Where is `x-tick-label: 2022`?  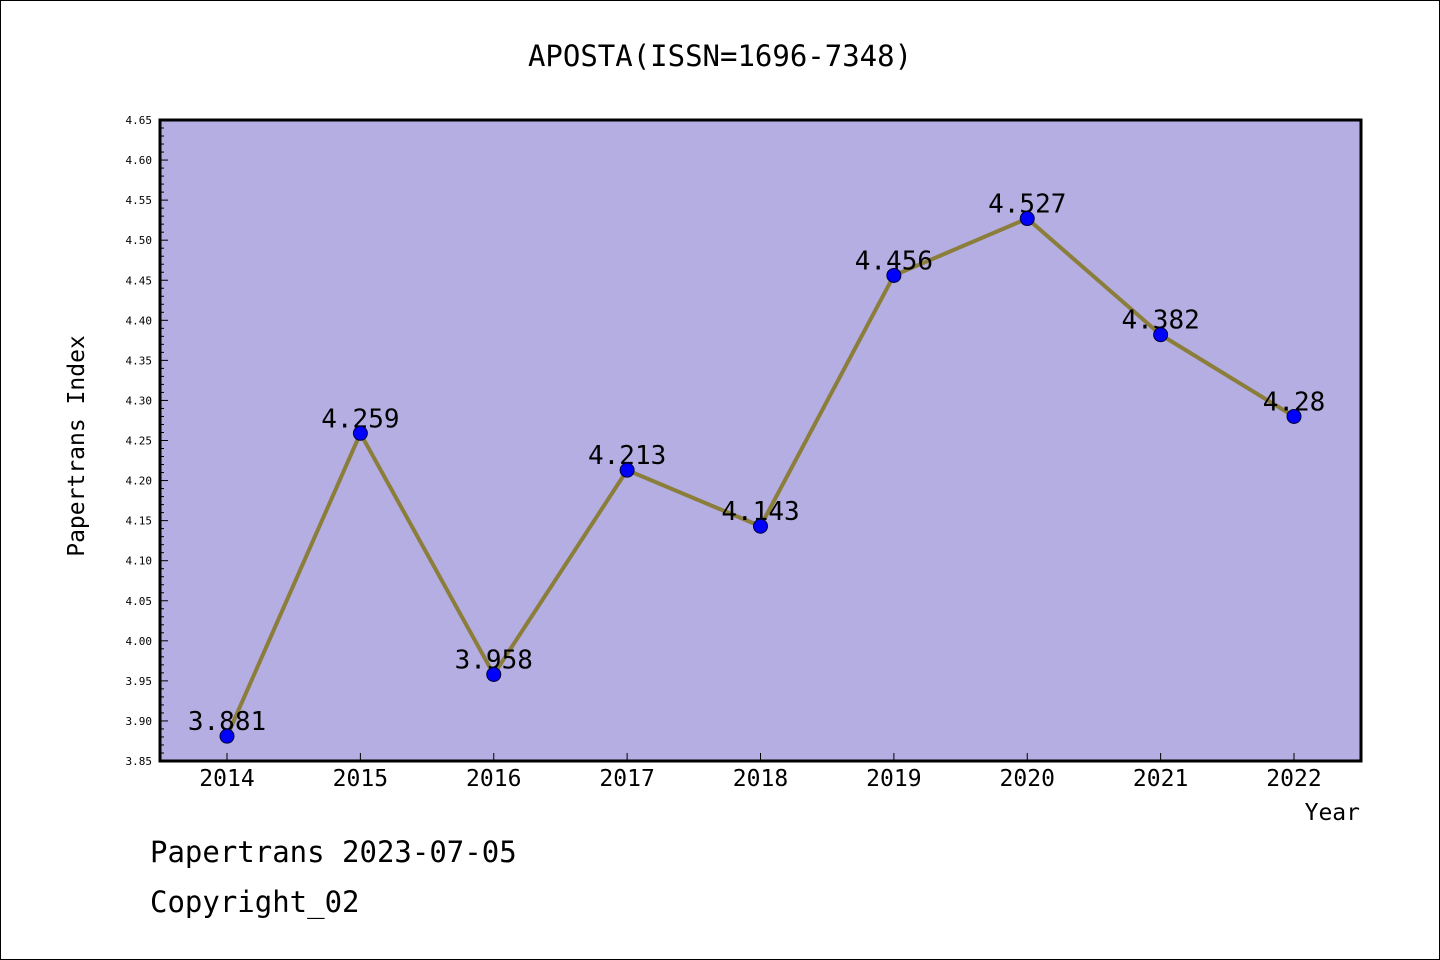
x-tick-label: 2022 is located at coordinates (1293, 779).